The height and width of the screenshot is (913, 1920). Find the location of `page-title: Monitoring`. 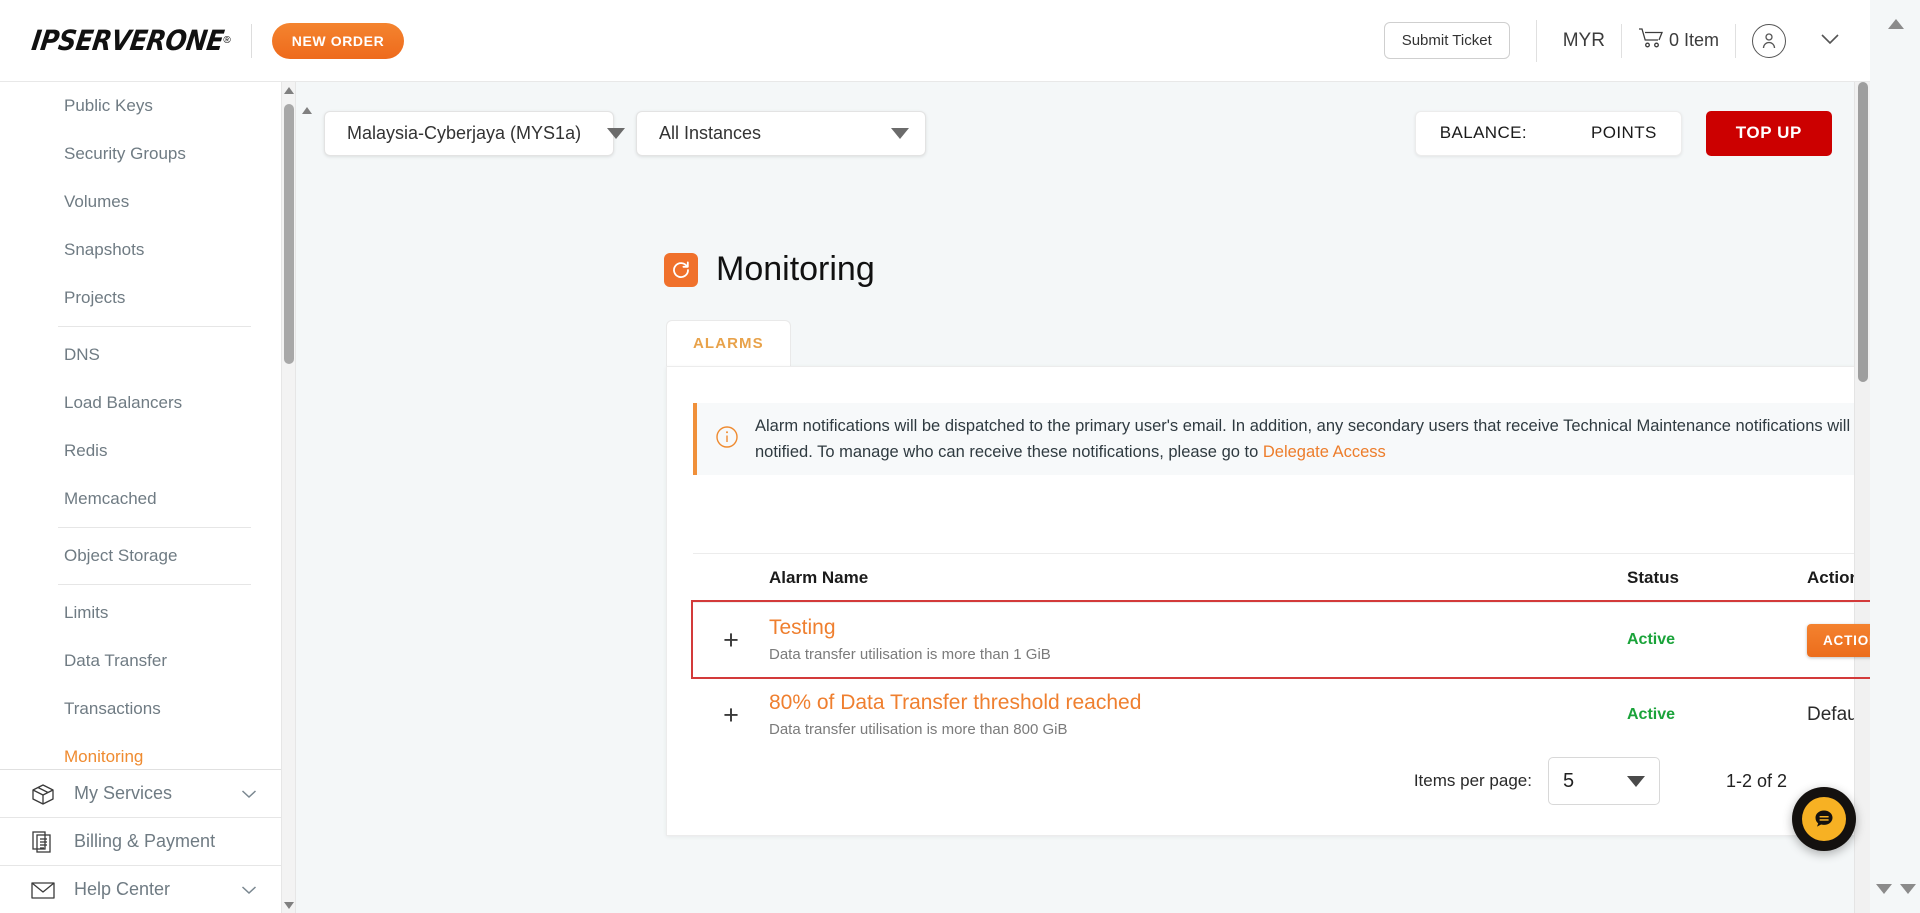

page-title: Monitoring is located at coordinates (795, 269).